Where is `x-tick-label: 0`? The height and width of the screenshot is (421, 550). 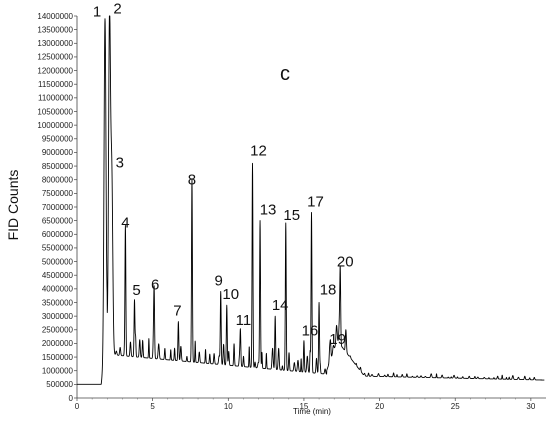
x-tick-label: 0 is located at coordinates (77, 406).